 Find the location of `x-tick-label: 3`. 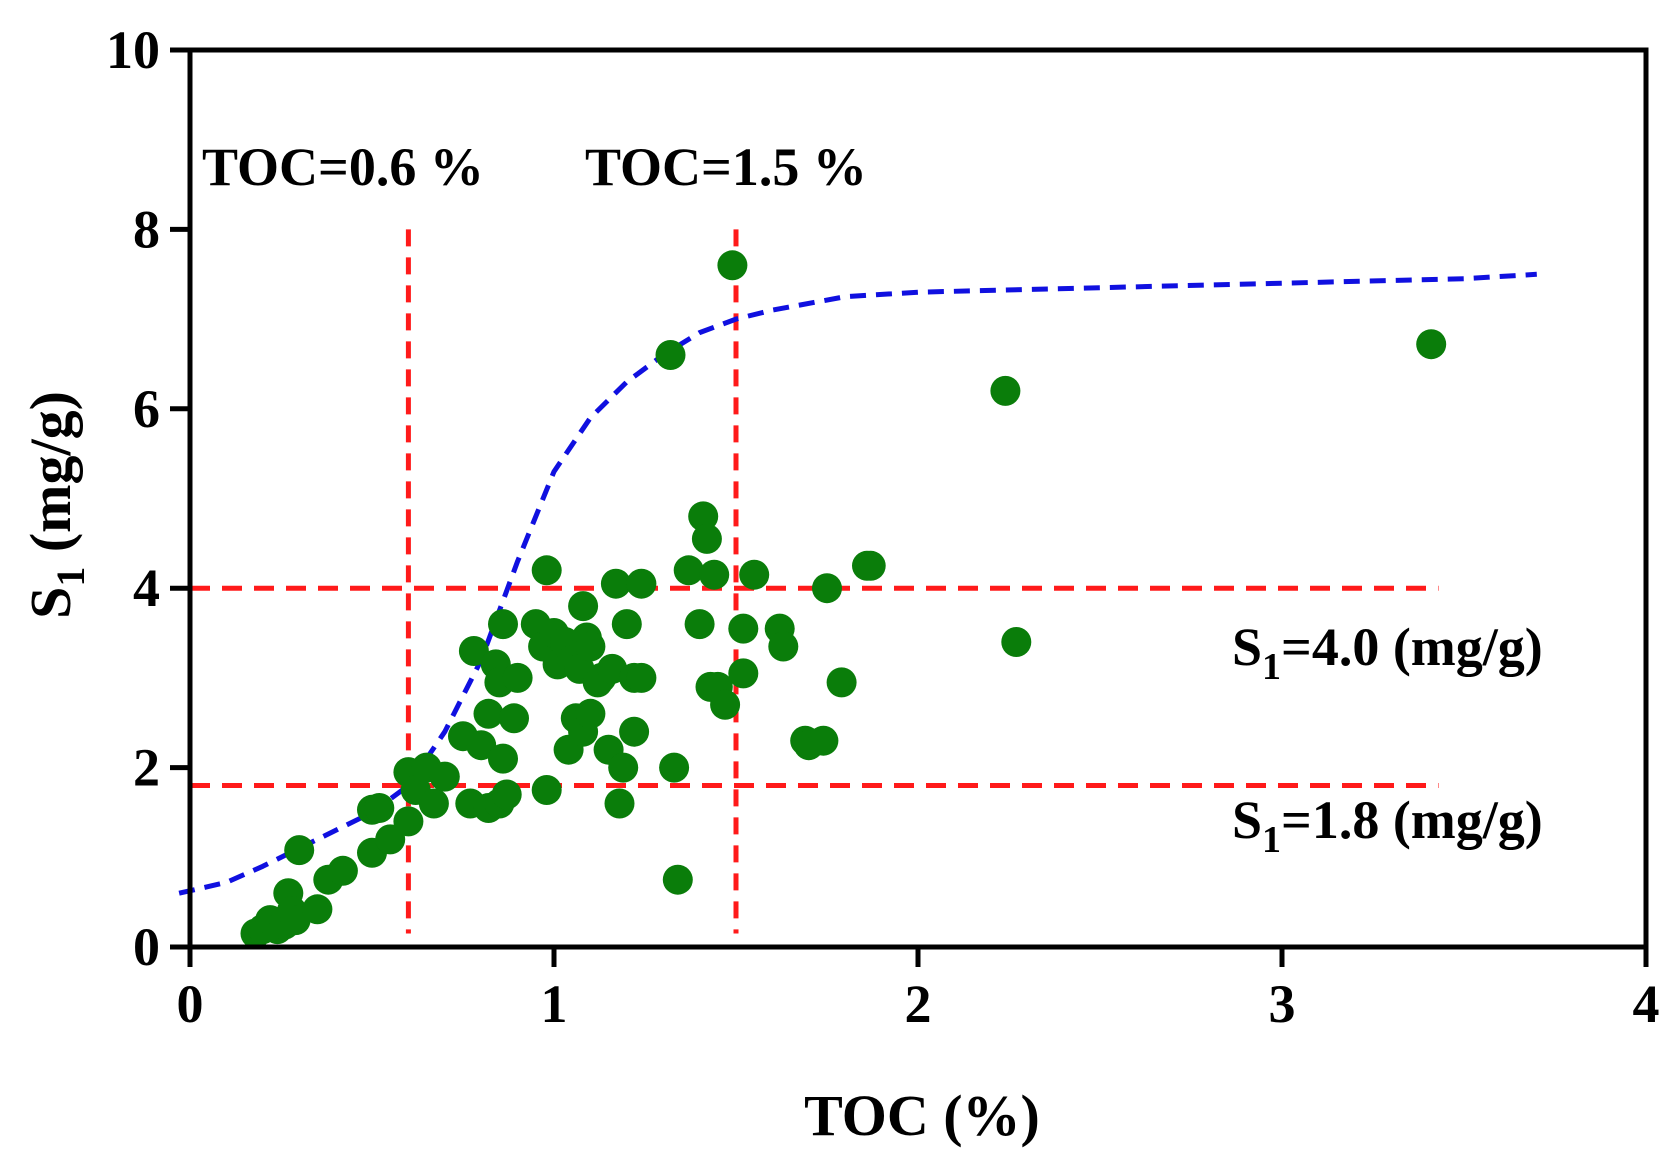

x-tick-label: 3 is located at coordinates (1282, 1004).